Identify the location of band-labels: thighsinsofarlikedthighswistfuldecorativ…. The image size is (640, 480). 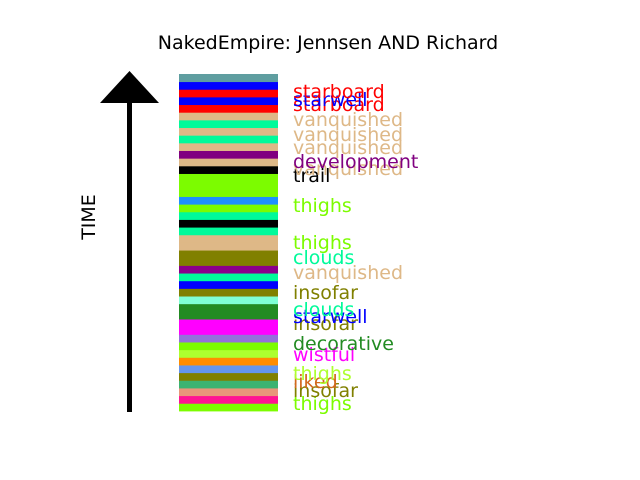
(355, 248).